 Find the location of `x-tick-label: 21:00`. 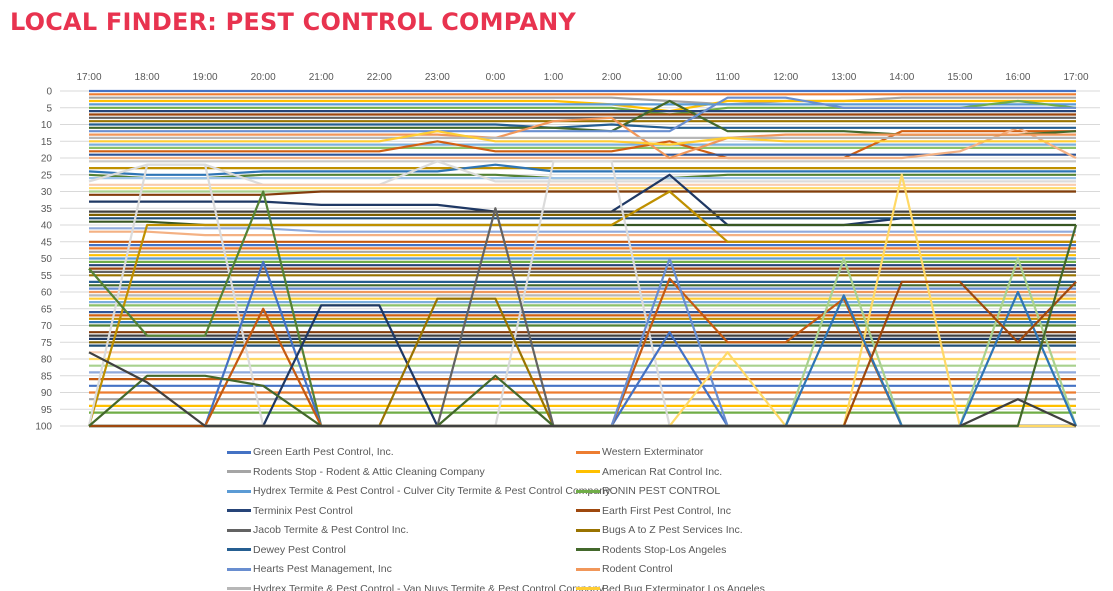

x-tick-label: 21:00 is located at coordinates (321, 77).